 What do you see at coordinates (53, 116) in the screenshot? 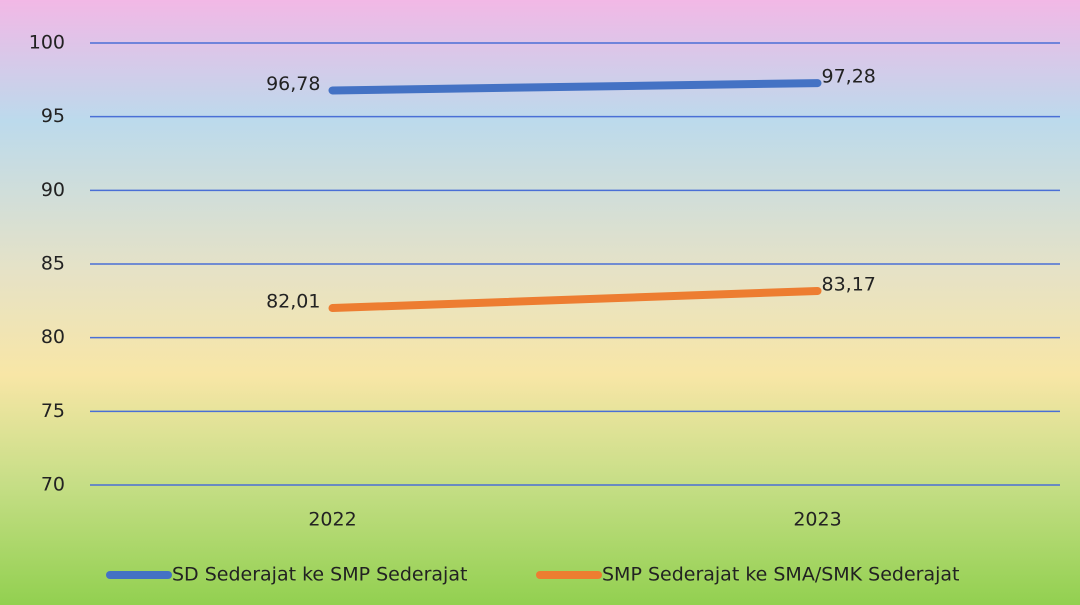
I see `y-tick-label: 95` at bounding box center [53, 116].